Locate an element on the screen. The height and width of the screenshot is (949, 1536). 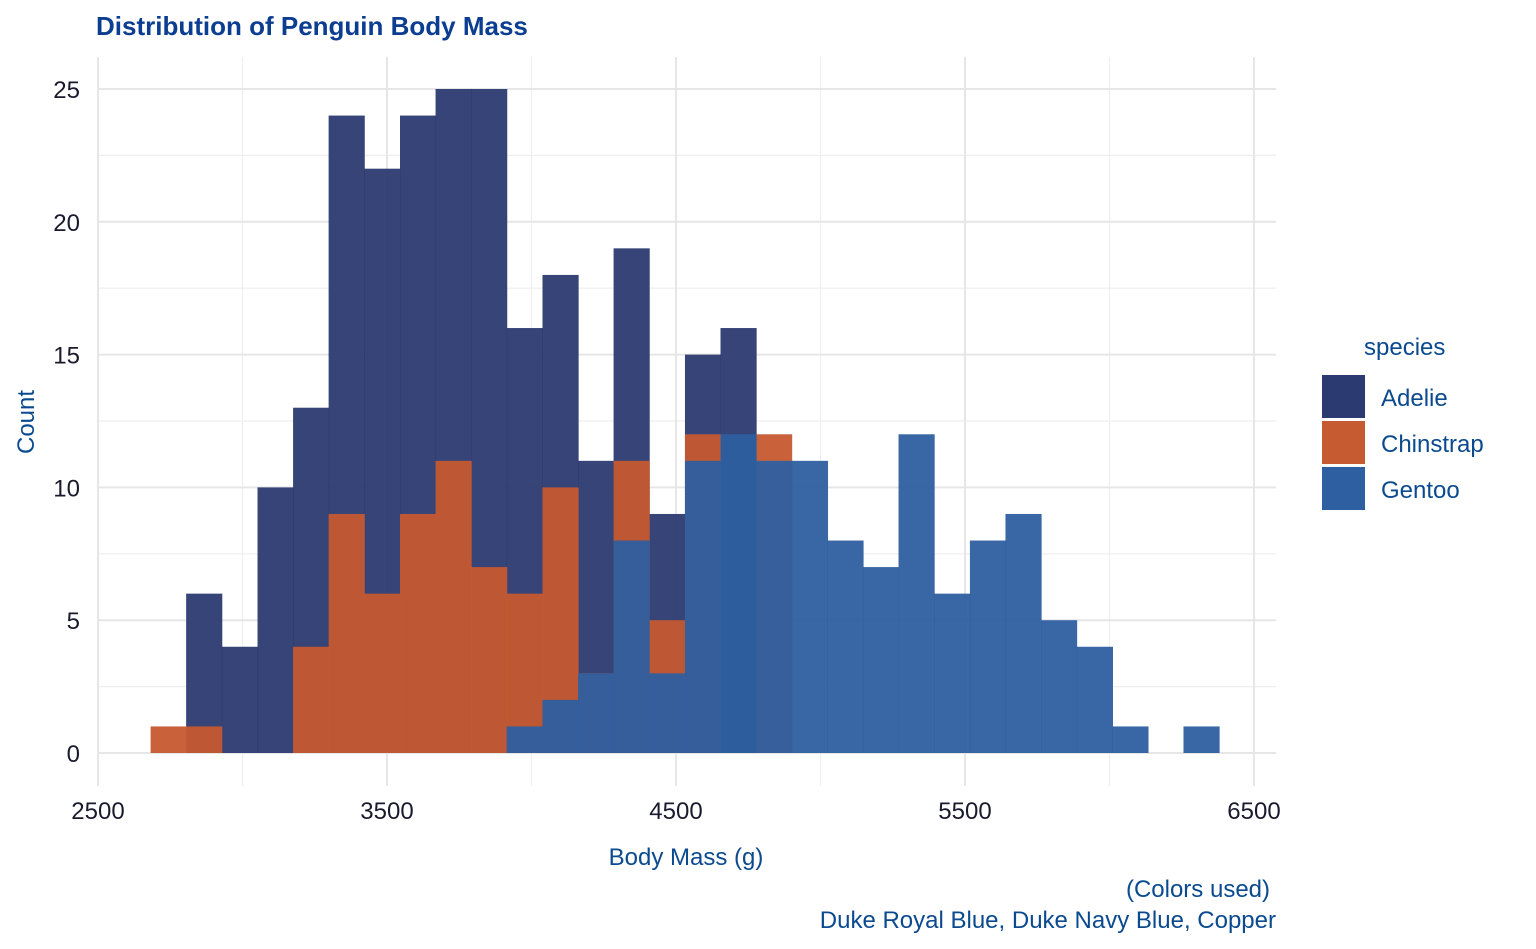
y-tick-label: 5 is located at coordinates (73, 621).